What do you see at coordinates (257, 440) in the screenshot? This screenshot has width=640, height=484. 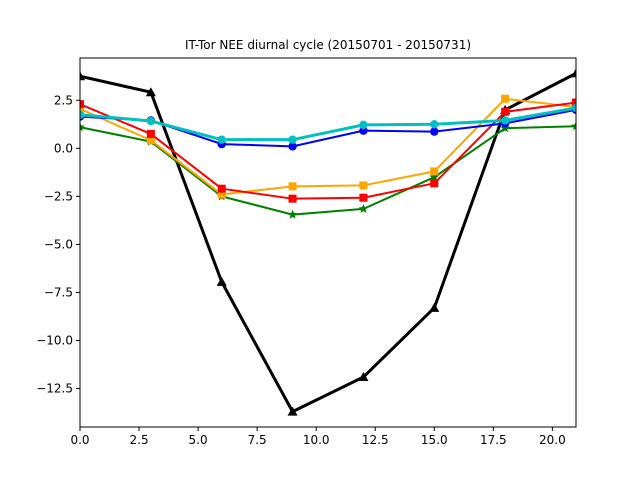 I see `x-tick-label-3: 7.5` at bounding box center [257, 440].